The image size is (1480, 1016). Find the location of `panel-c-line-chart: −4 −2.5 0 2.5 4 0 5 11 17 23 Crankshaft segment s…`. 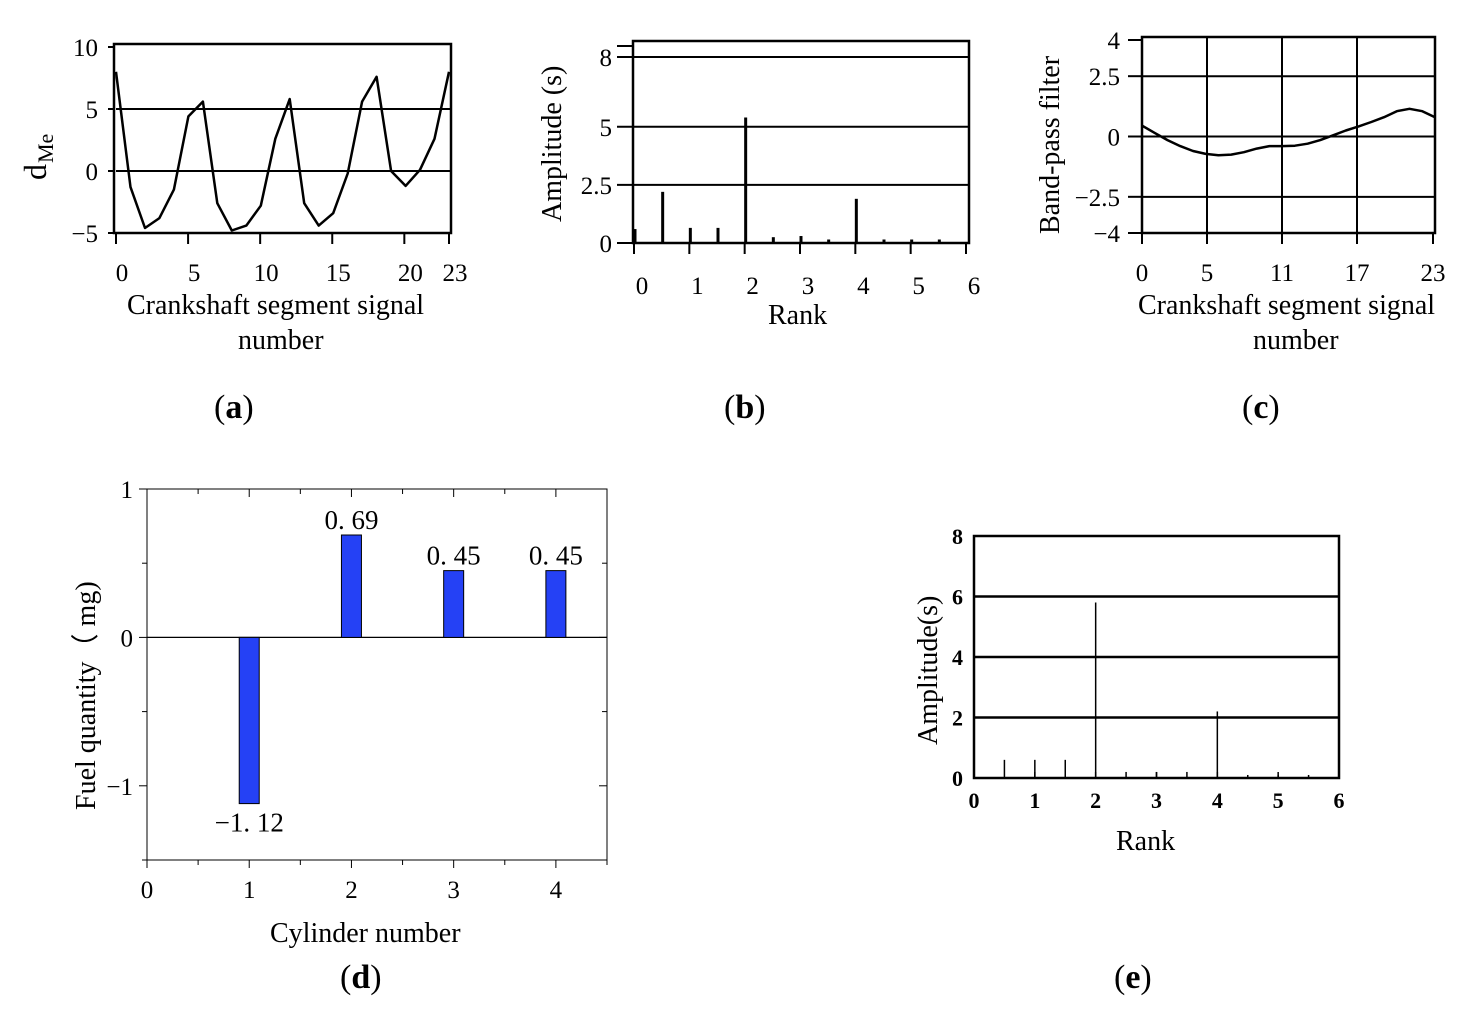

panel-c-line-chart: −4 −2.5 0 2.5 4 0 5 11 17 23 Crankshaft segment s… is located at coordinates (1240, 227).